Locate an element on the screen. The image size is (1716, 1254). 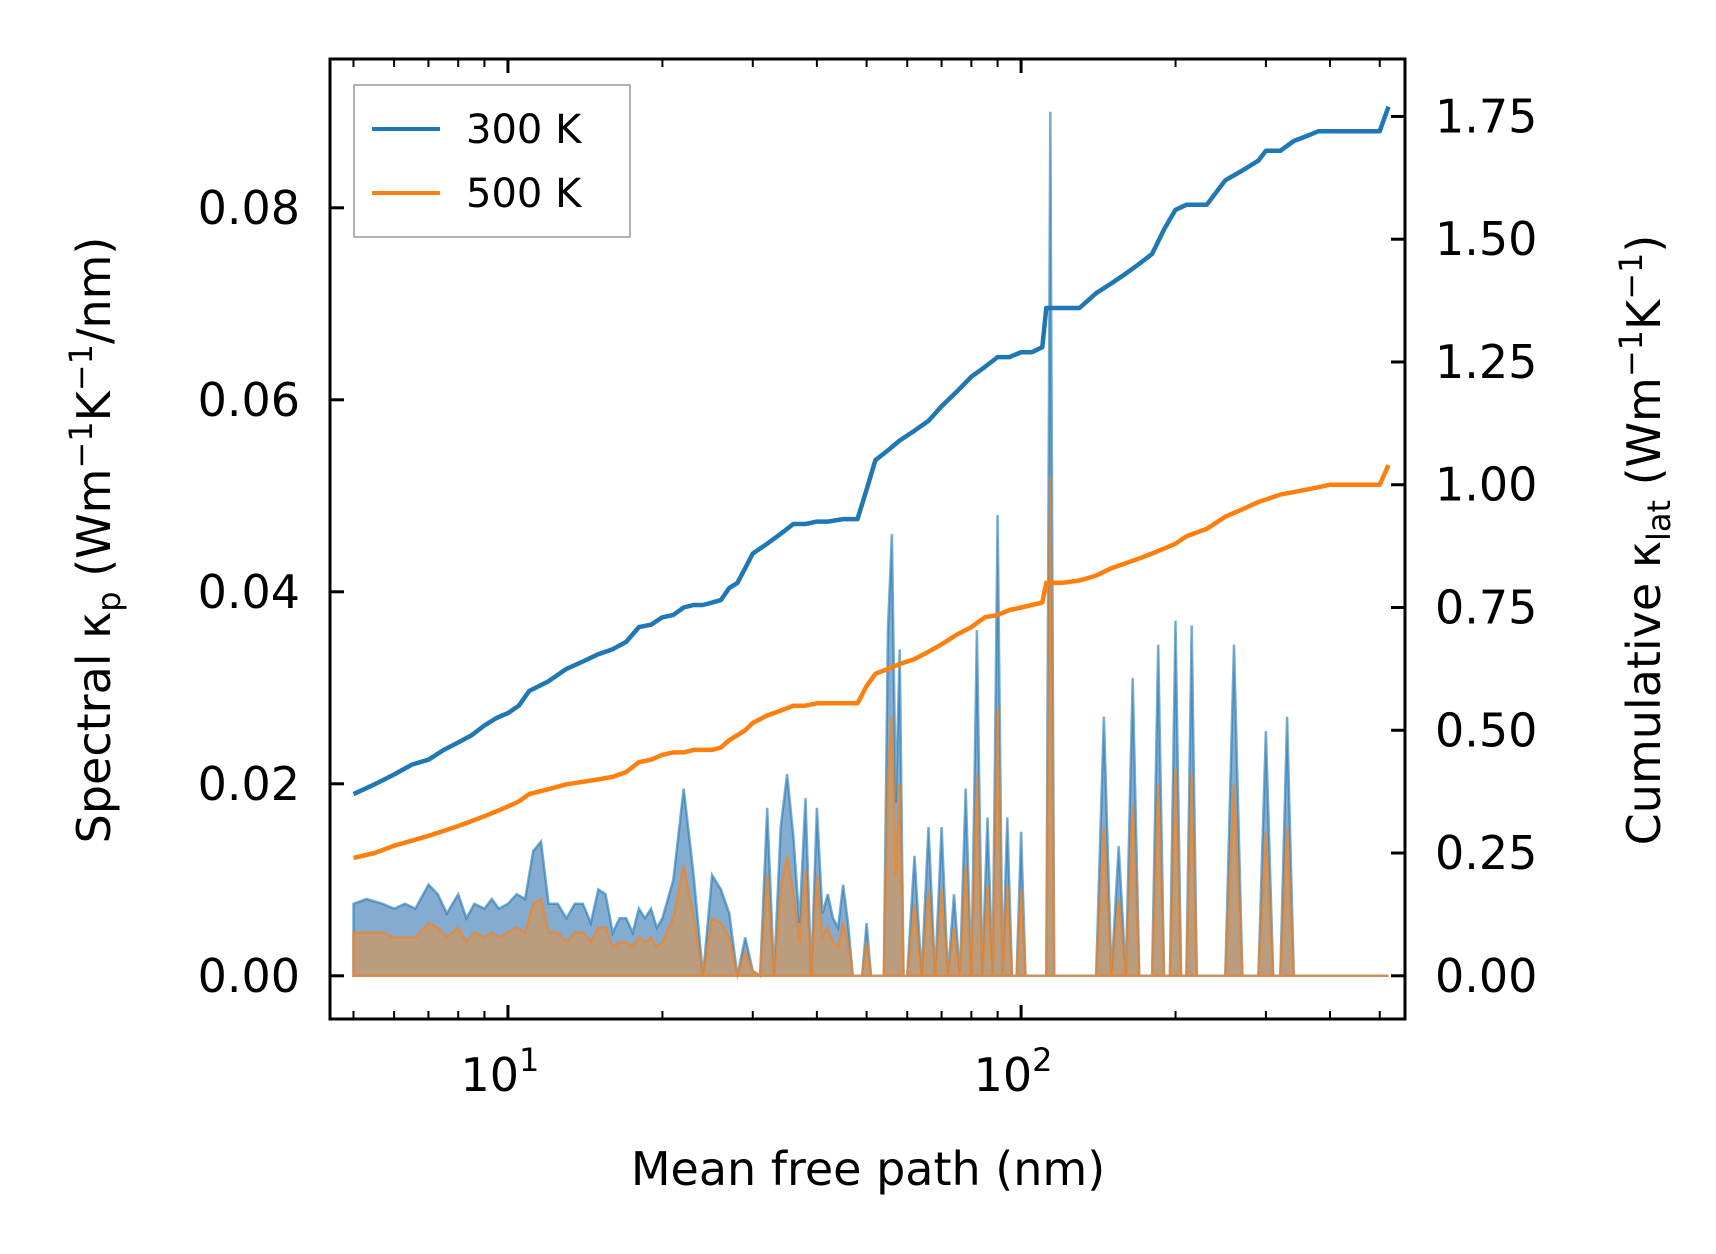
y-right-unit-close: ) is located at coordinates (1644, 244).